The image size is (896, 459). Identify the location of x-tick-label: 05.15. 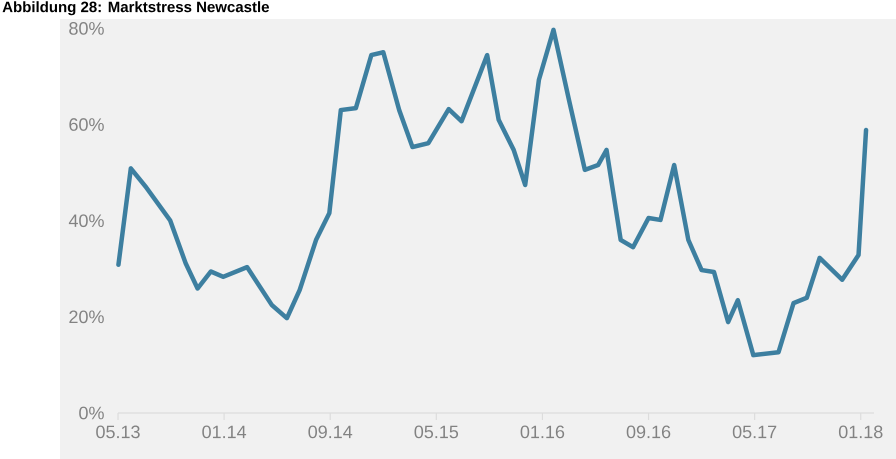
(436, 432).